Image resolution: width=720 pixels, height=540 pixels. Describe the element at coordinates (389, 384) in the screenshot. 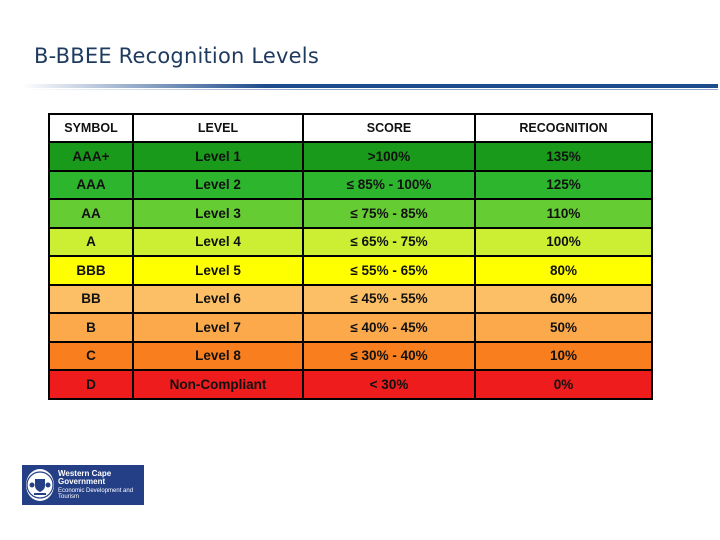

I see `cell-score: < 30%` at that location.